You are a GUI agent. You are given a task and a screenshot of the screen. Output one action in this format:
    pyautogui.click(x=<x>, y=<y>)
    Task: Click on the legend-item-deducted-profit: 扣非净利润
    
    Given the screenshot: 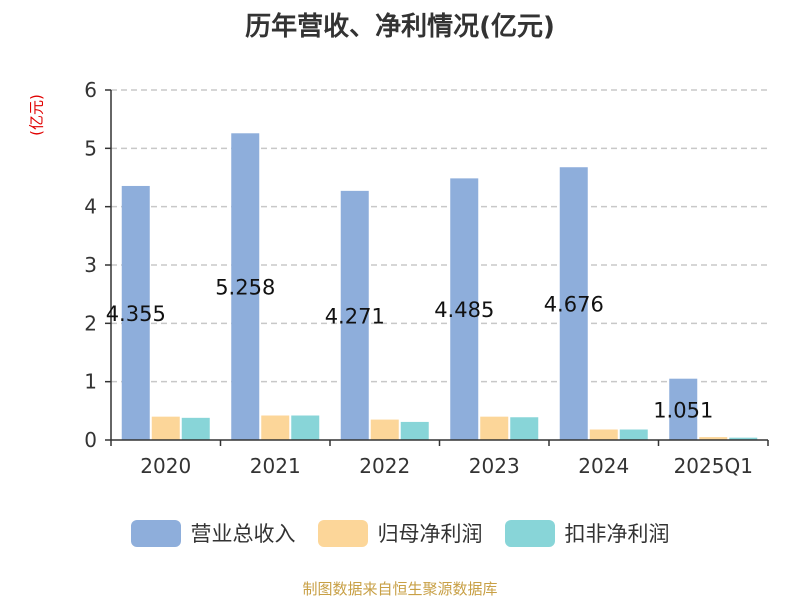 What is the action you would take?
    pyautogui.click(x=587, y=533)
    